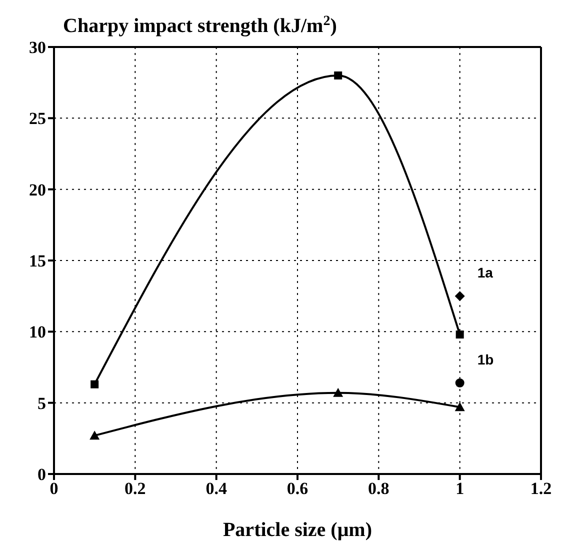  Describe the element at coordinates (42, 474) in the screenshot. I see `y-tick-label: 0` at that location.